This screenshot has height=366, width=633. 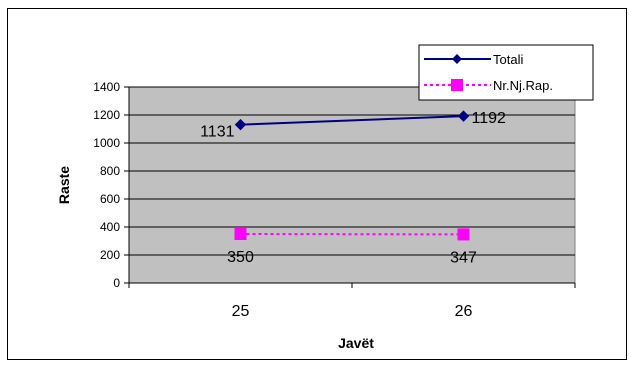 I want to click on y-tick-label: 1200, so click(x=106, y=115).